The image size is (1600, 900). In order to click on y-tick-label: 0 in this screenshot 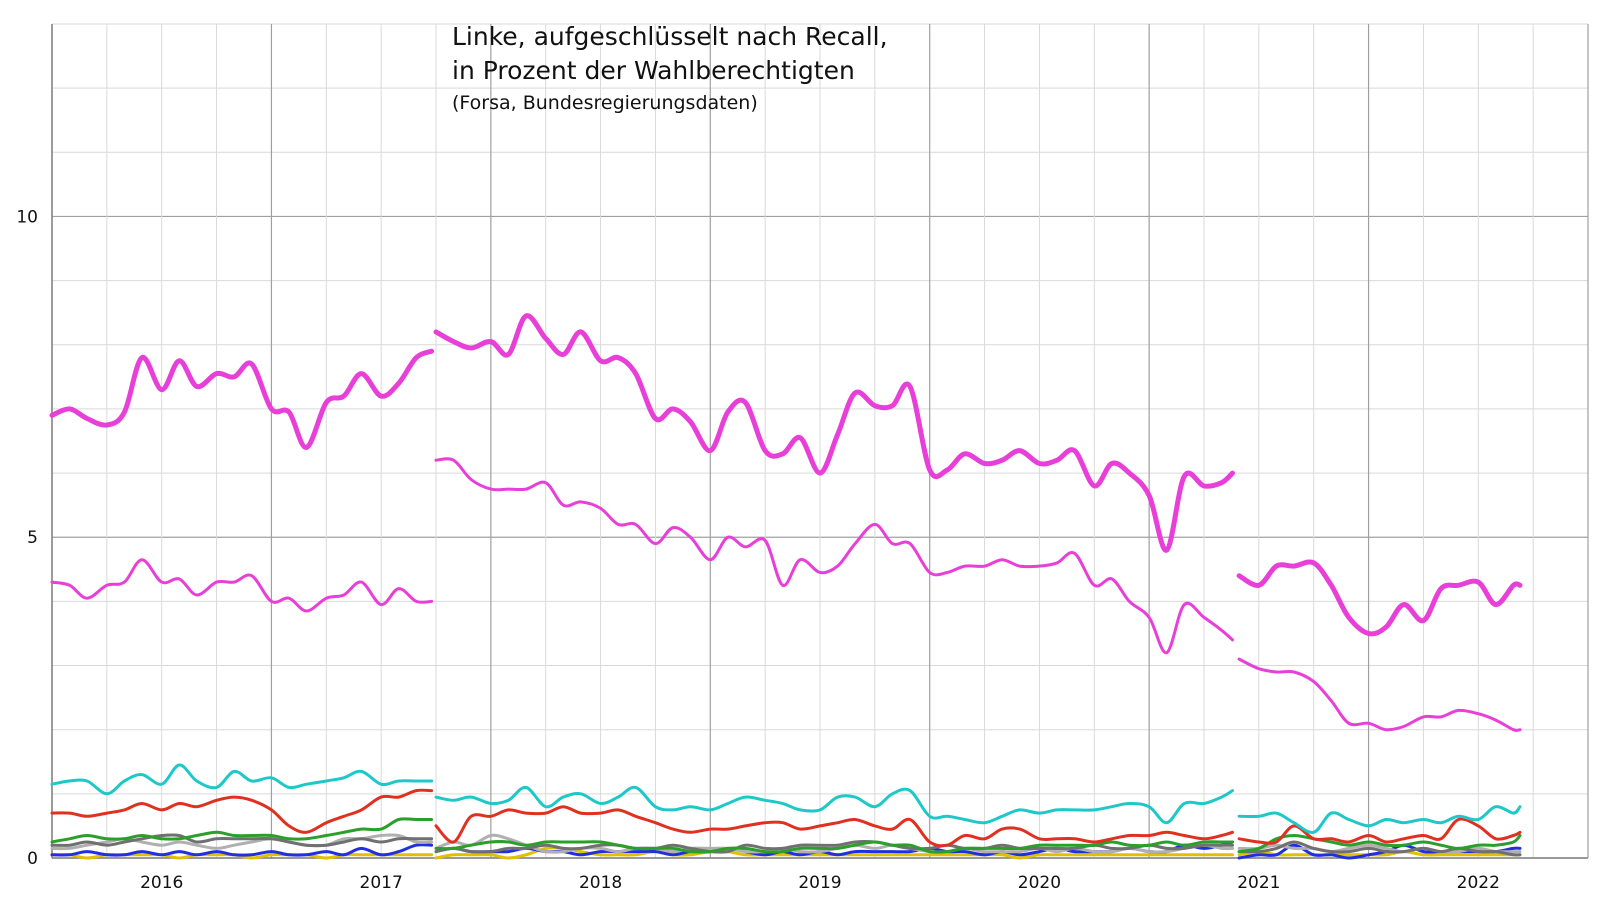, I will do `click(32, 859)`.